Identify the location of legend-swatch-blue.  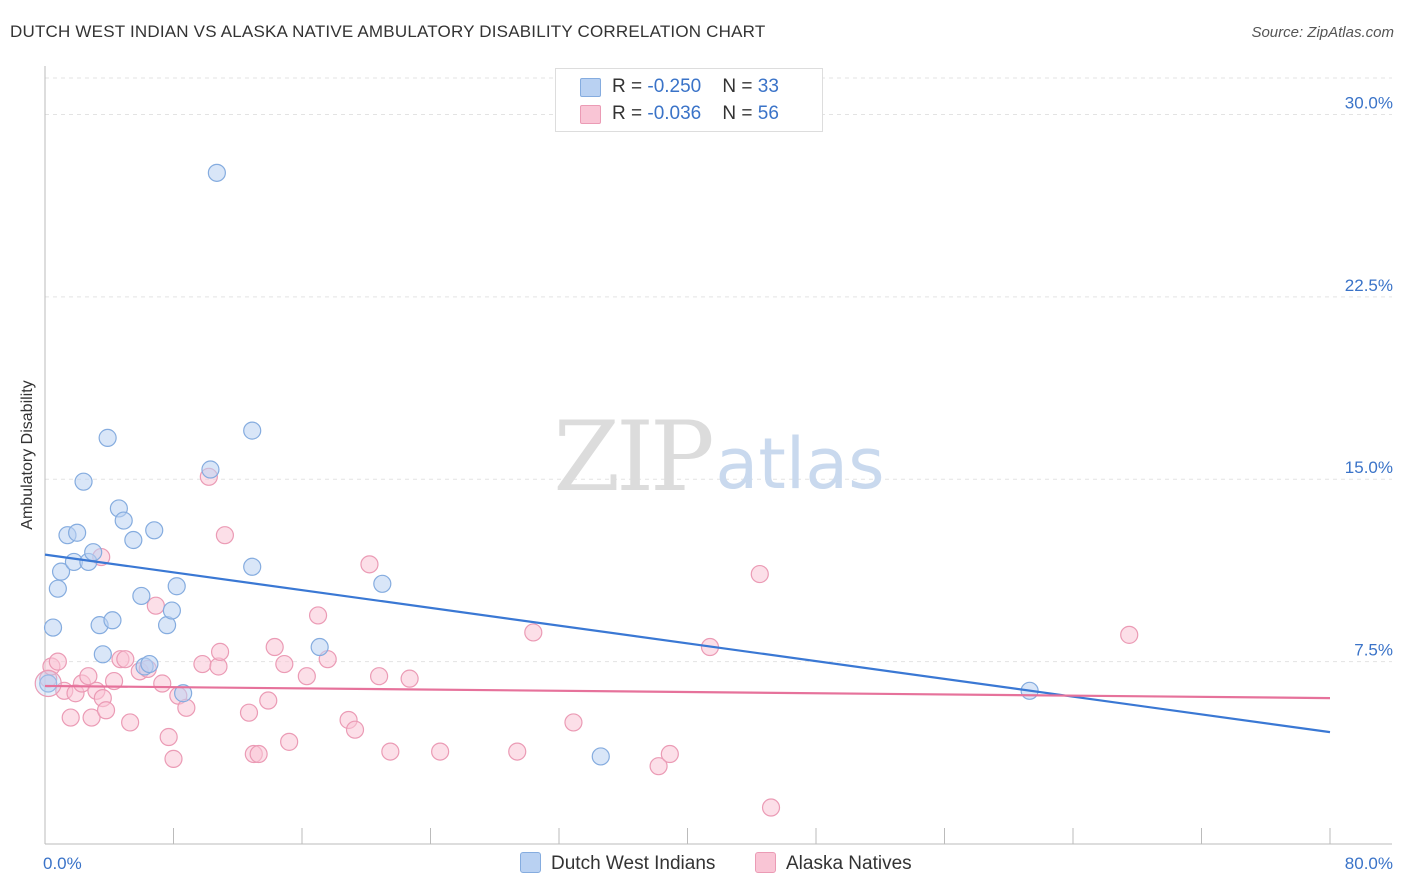
(590, 87).